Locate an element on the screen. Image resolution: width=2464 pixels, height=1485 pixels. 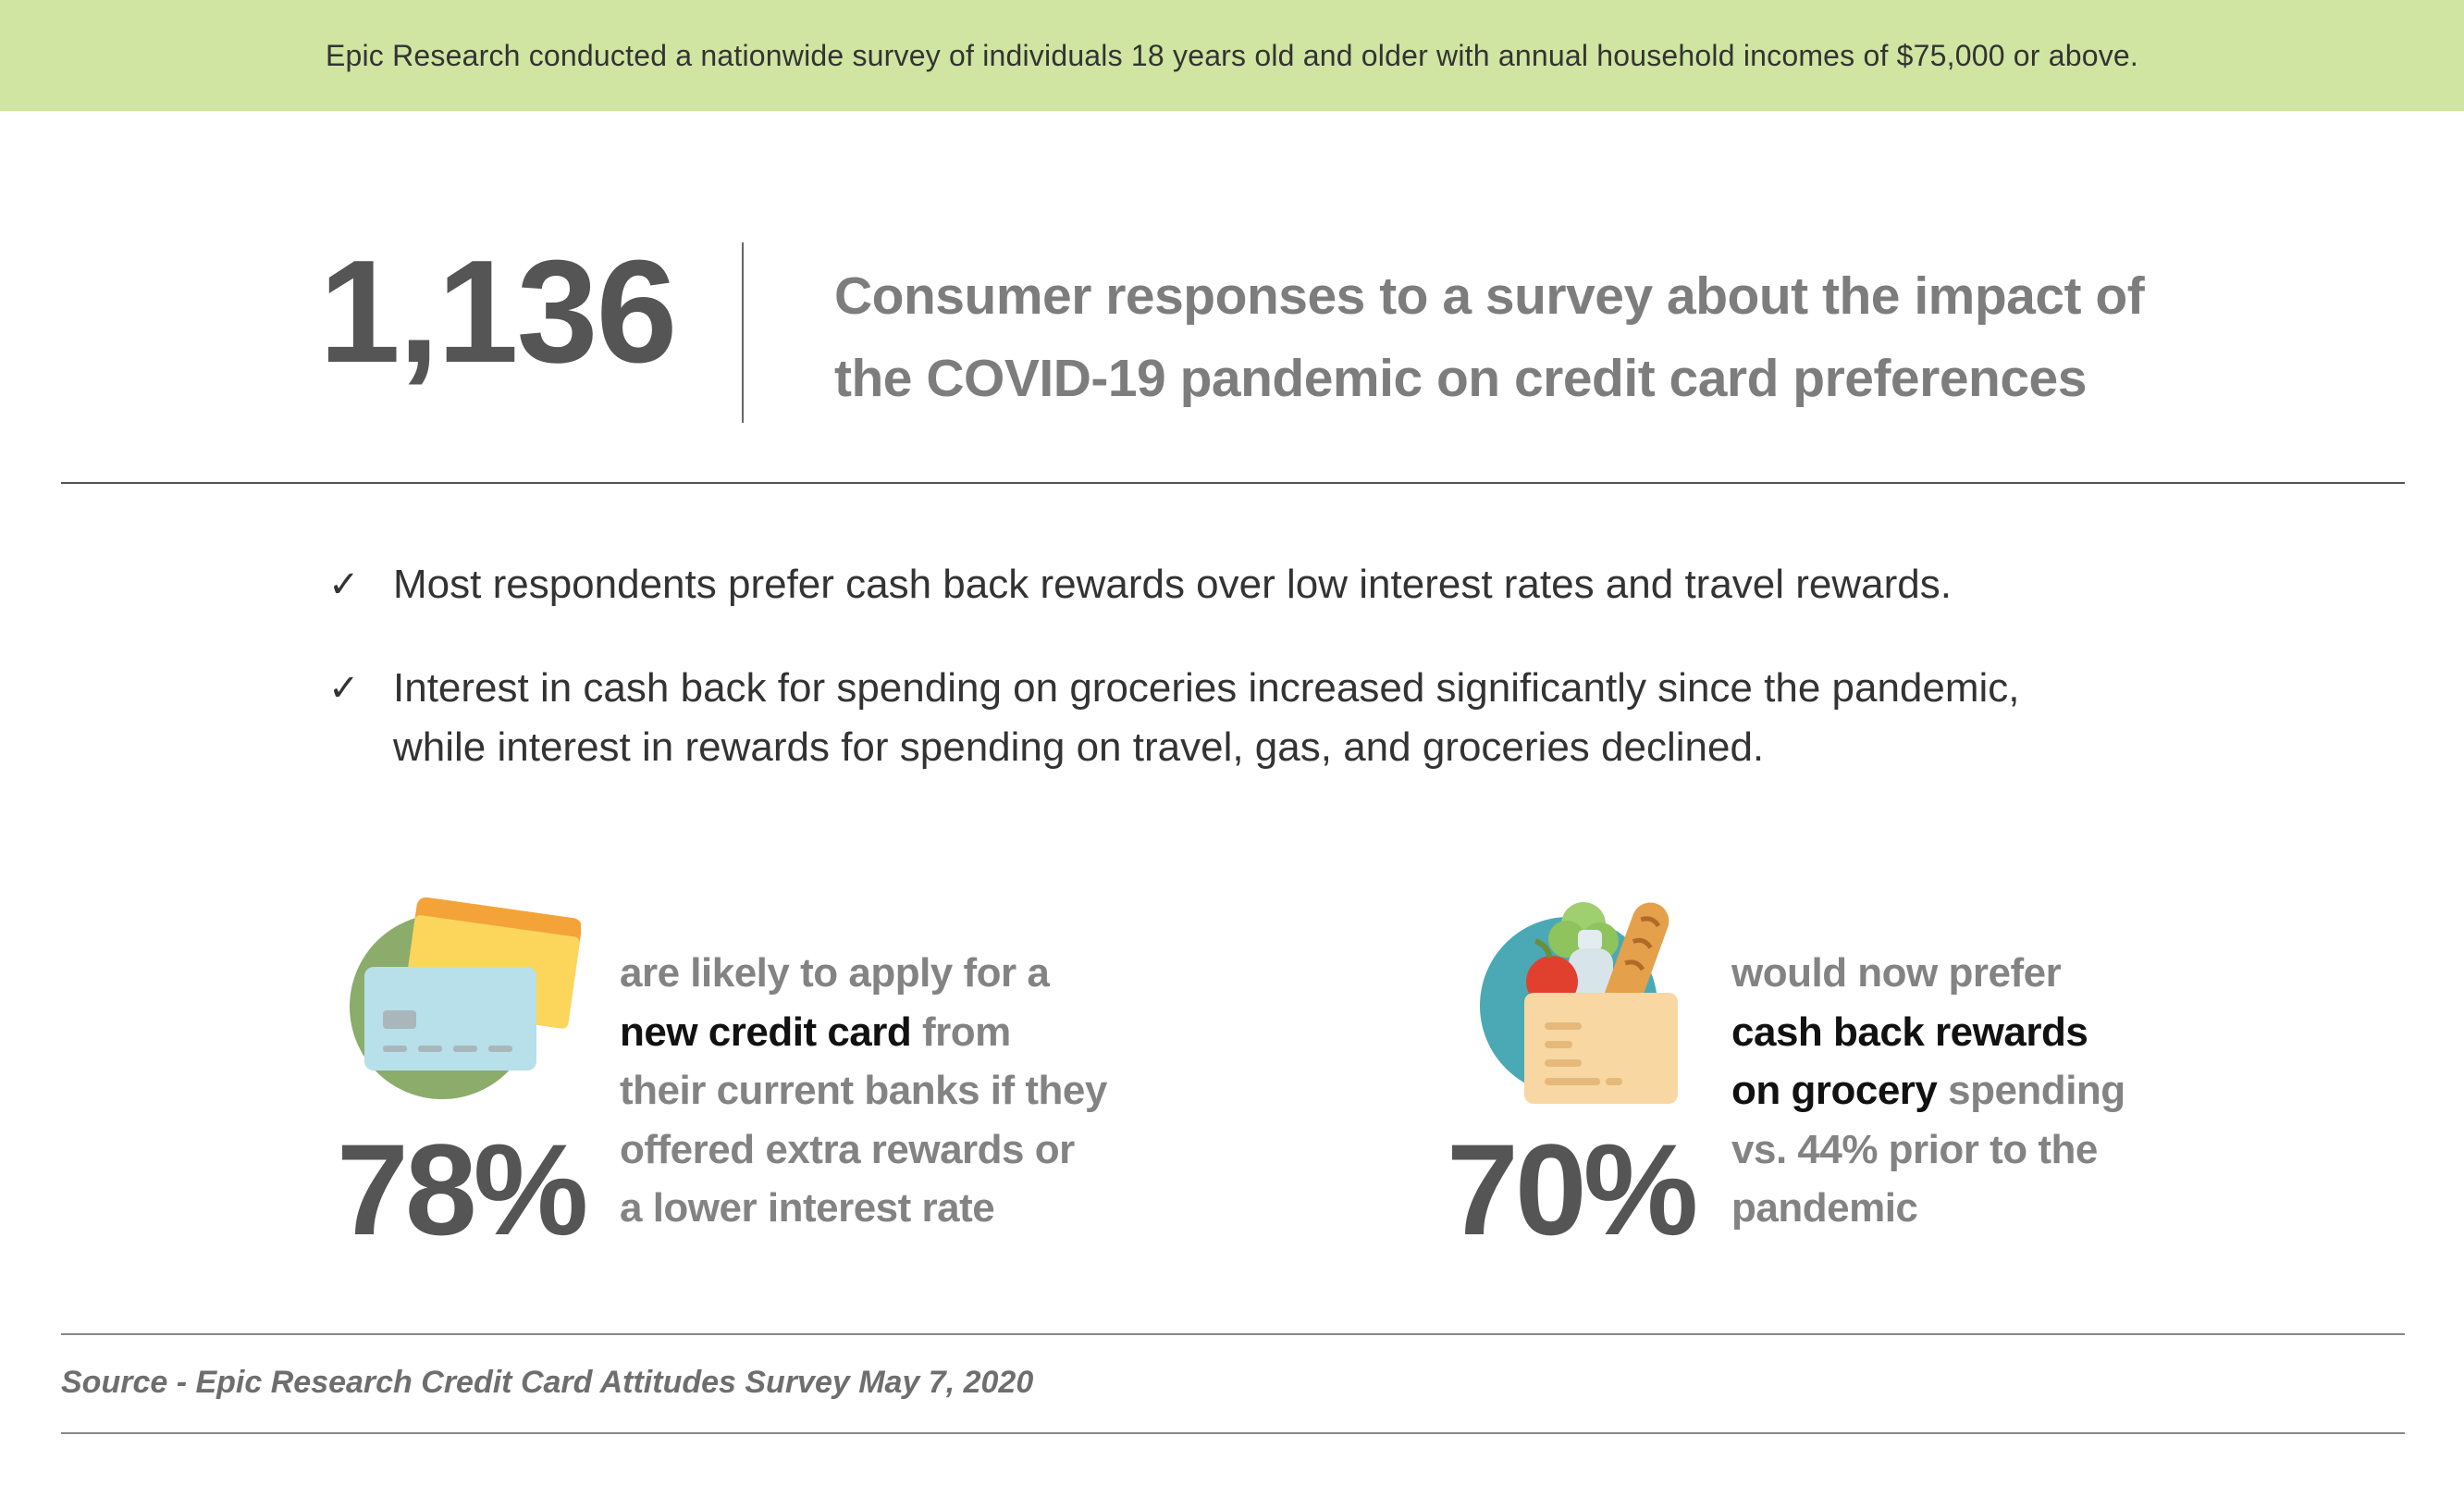
stat-line: their current banks if they is located at coordinates (864, 1090).